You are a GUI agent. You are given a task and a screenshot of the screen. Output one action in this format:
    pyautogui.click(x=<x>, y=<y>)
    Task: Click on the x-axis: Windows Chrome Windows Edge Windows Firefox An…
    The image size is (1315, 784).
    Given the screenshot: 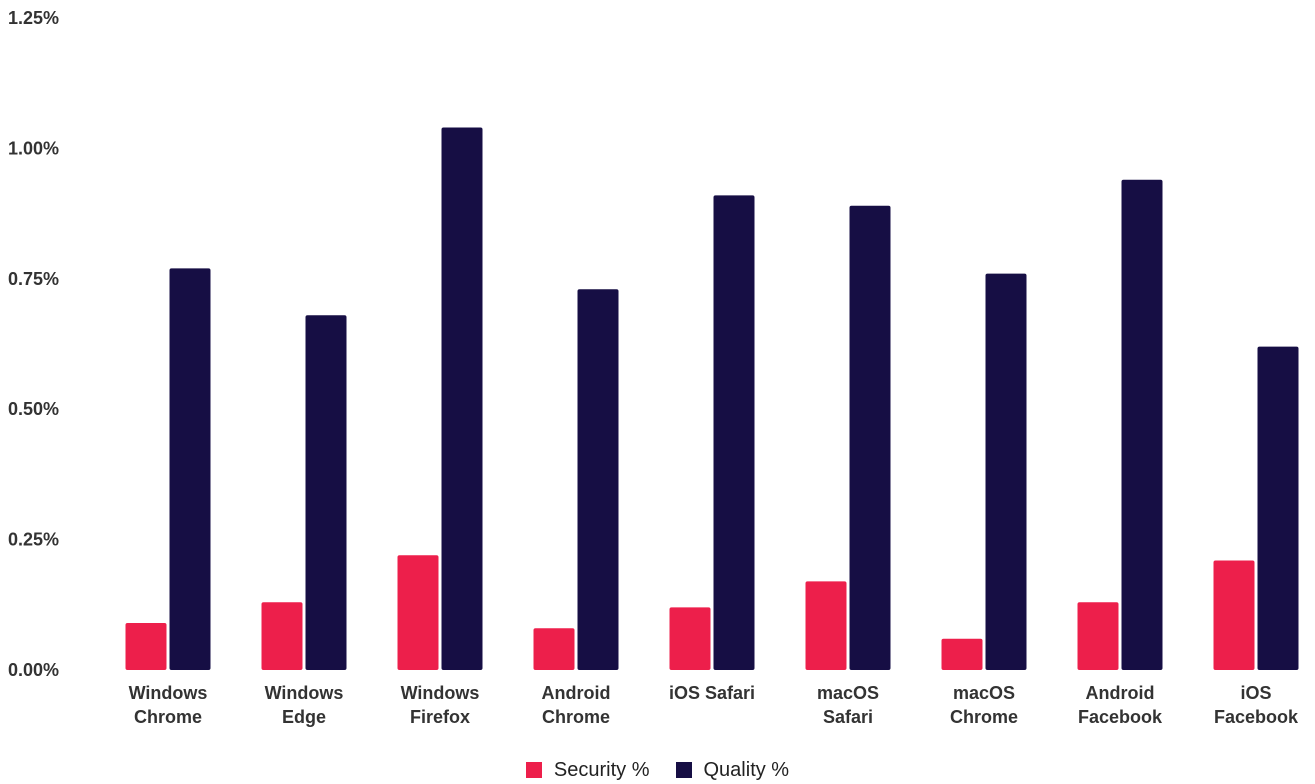 What is the action you would take?
    pyautogui.click(x=714, y=705)
    